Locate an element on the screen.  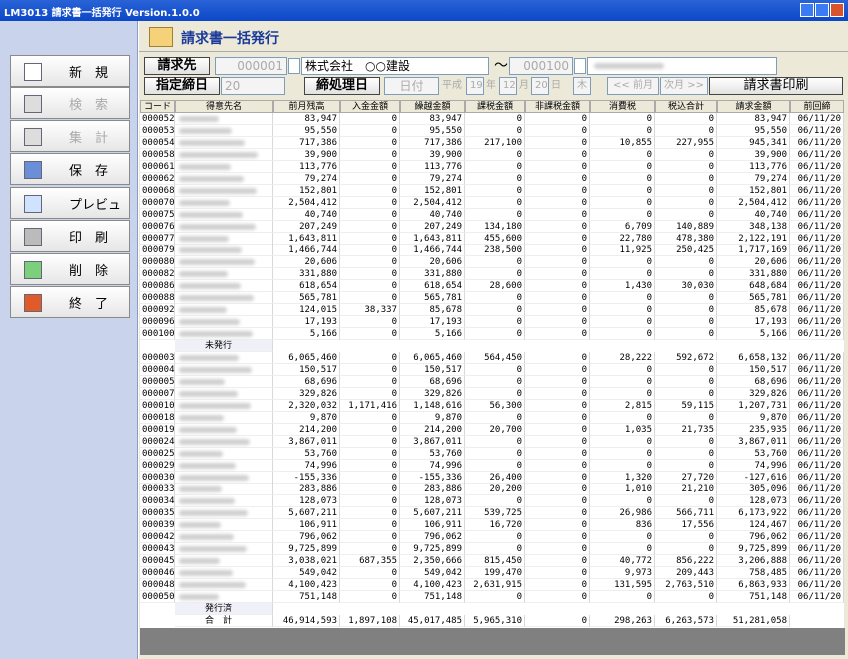
code-cell: 000058 is located at coordinates (157, 154).